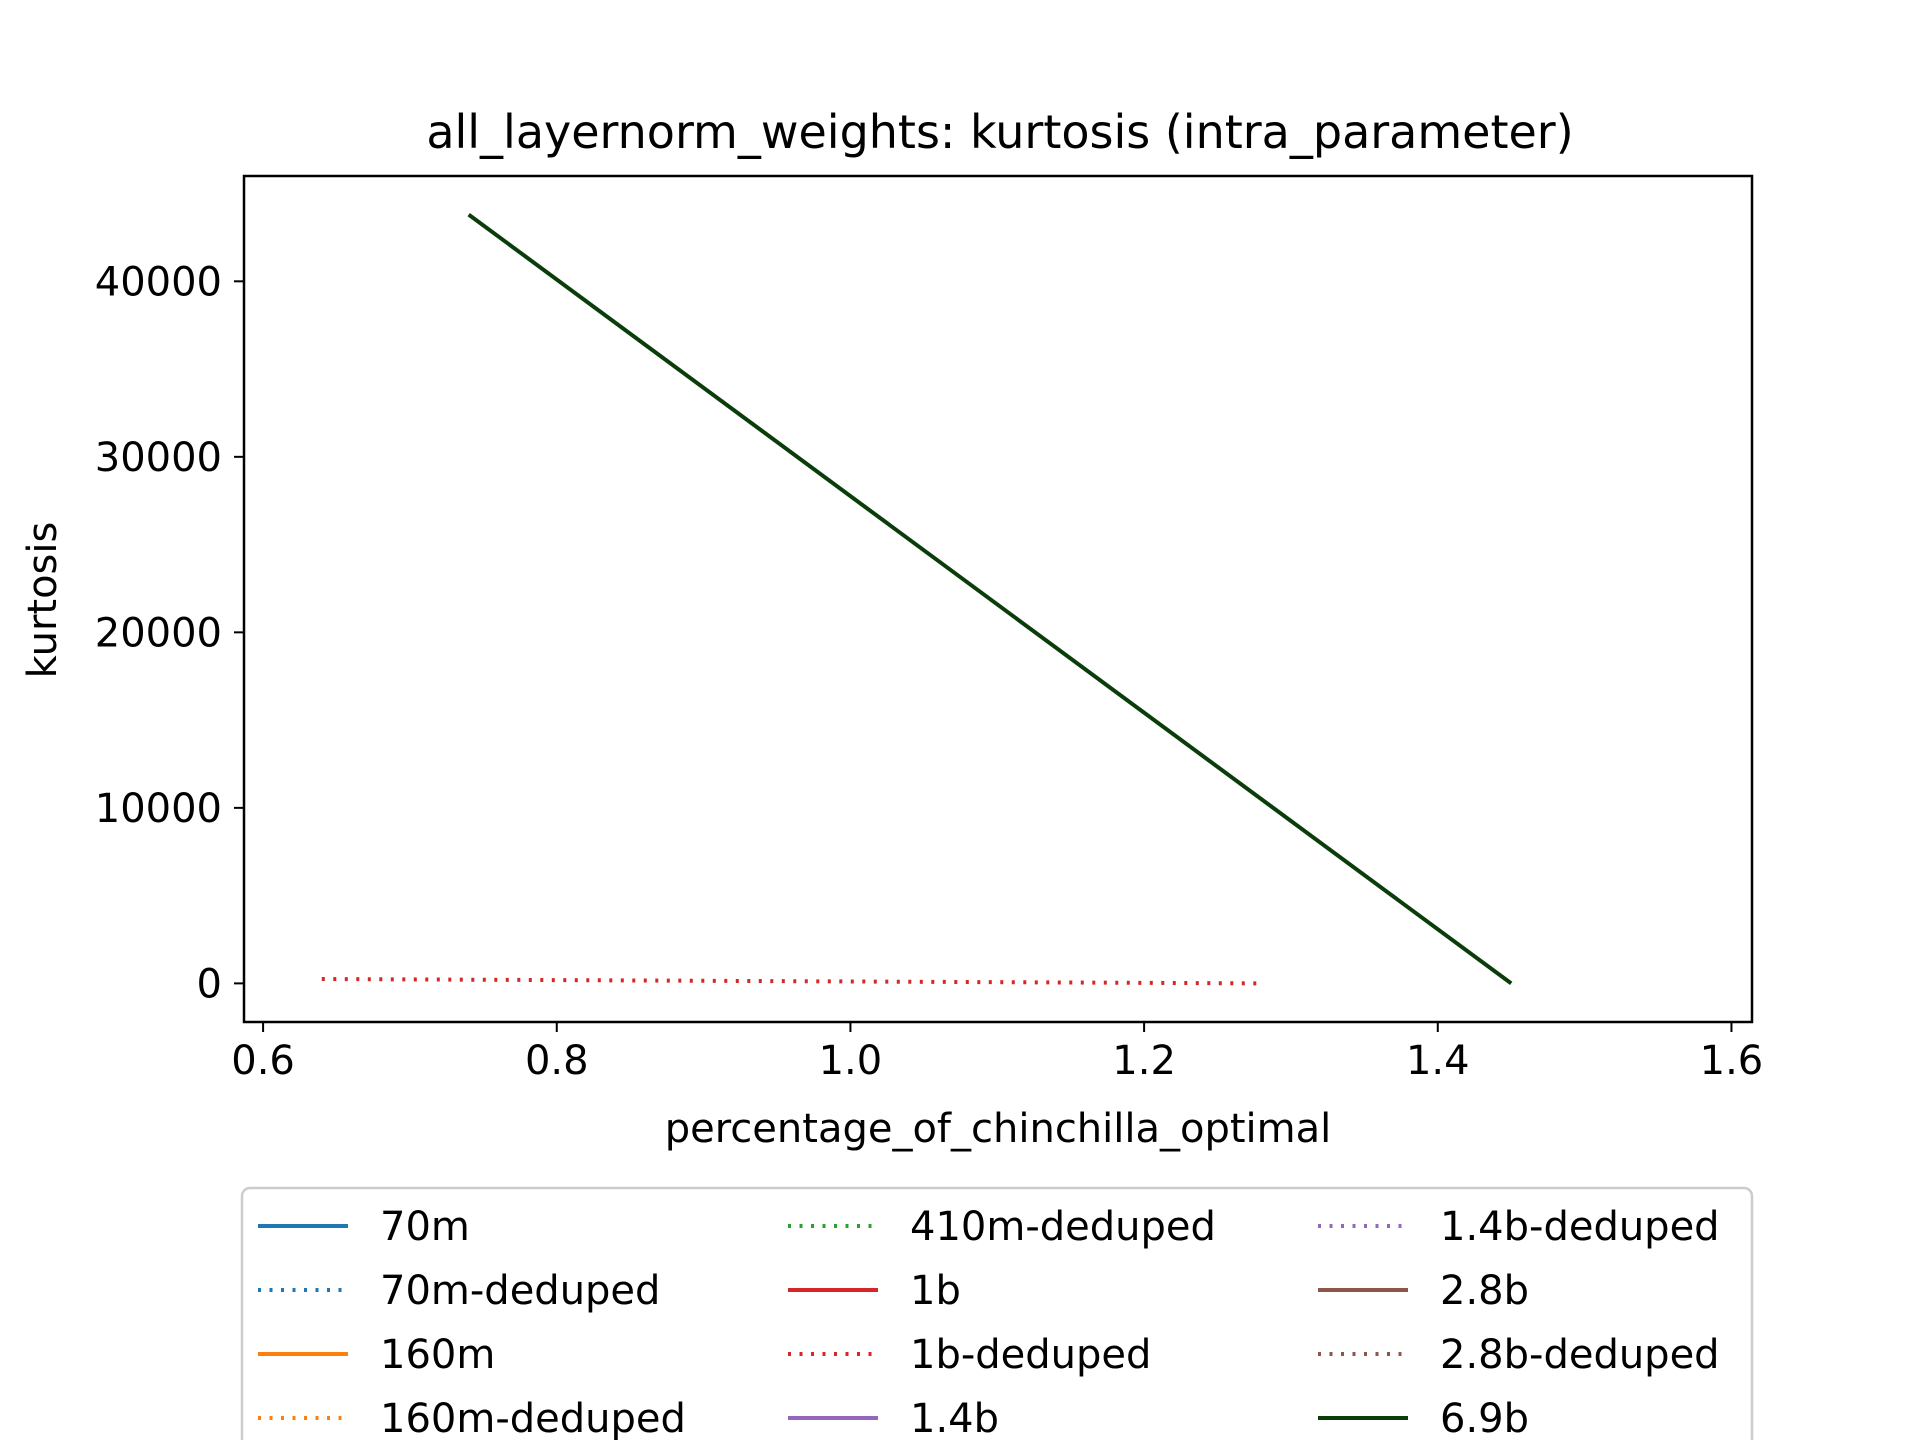  What do you see at coordinates (1484, 1291) in the screenshot?
I see `legend-label: 2.8b` at bounding box center [1484, 1291].